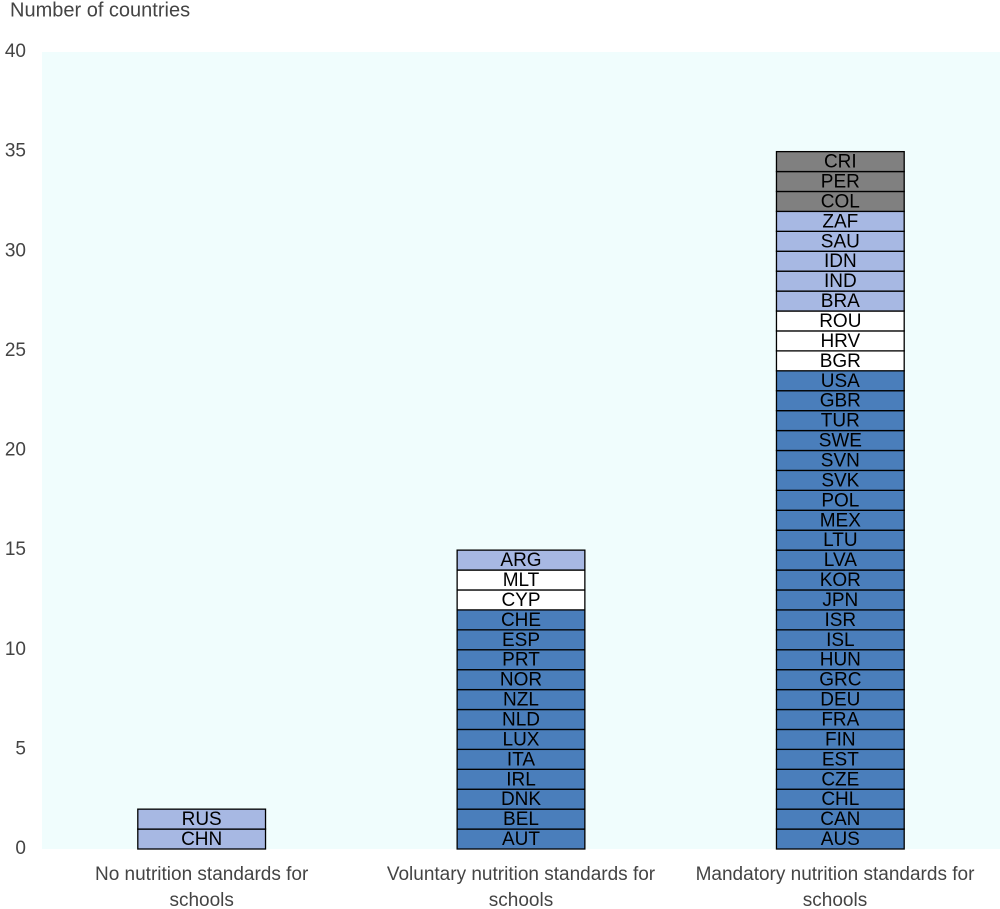 This screenshot has height=909, width=1000. Describe the element at coordinates (521, 720) in the screenshot. I see `segment-label: NLD` at that location.